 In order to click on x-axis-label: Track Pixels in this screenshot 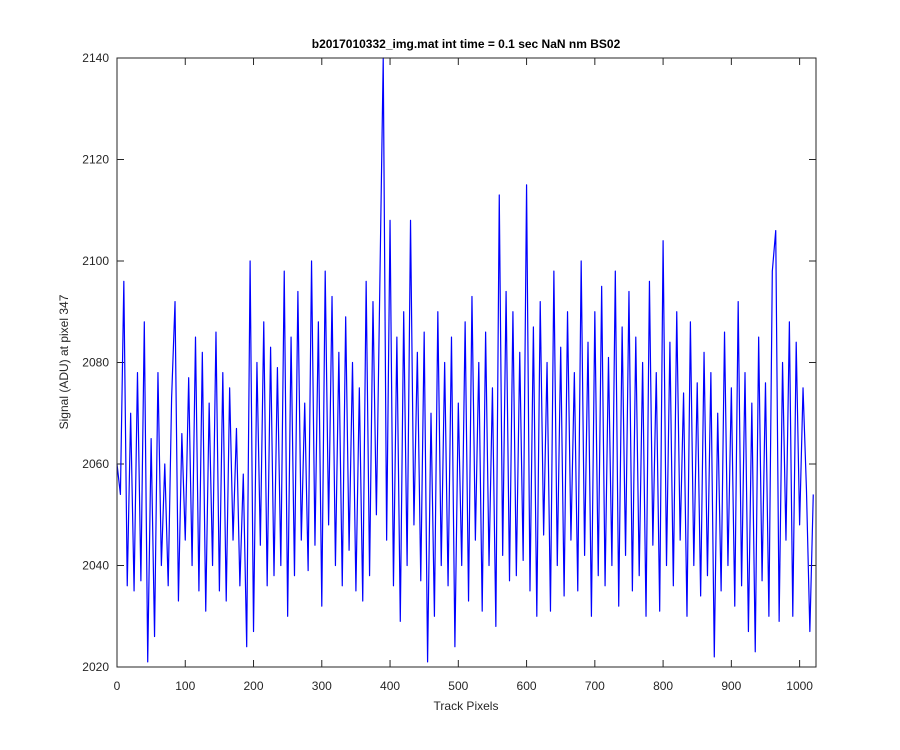, I will do `click(466, 706)`.